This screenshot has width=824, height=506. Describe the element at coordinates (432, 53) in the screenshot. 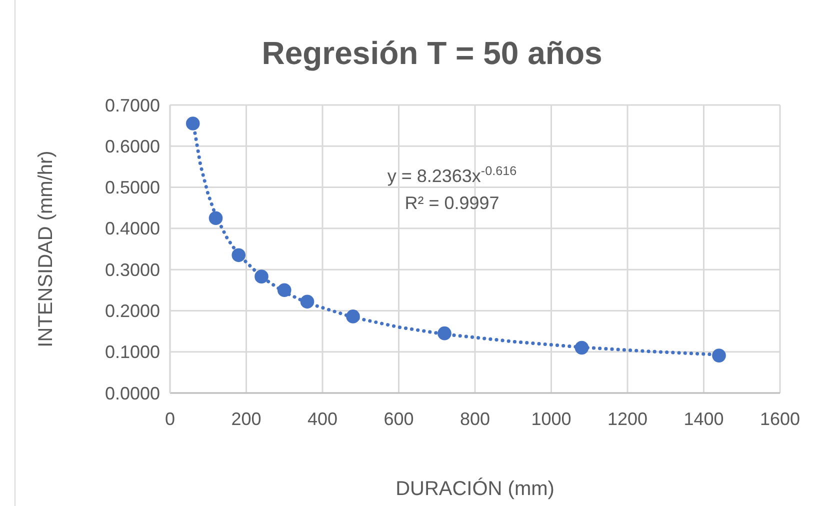

I see `chart-title: Regresión T = 50 años` at that location.